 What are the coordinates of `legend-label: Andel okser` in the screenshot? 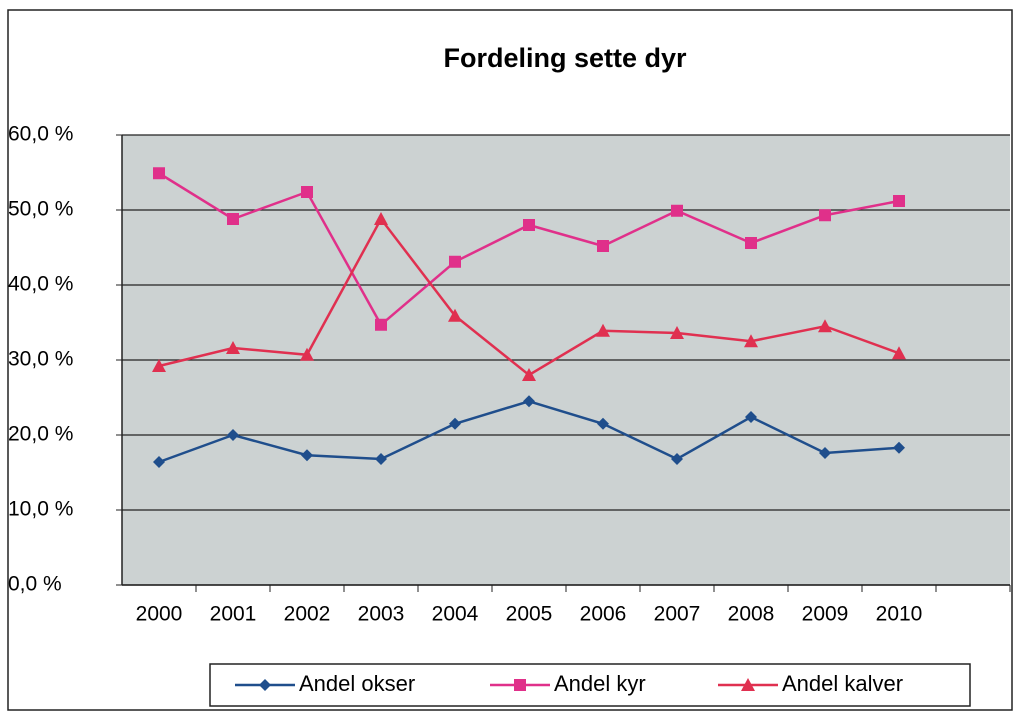 It's located at (357, 683).